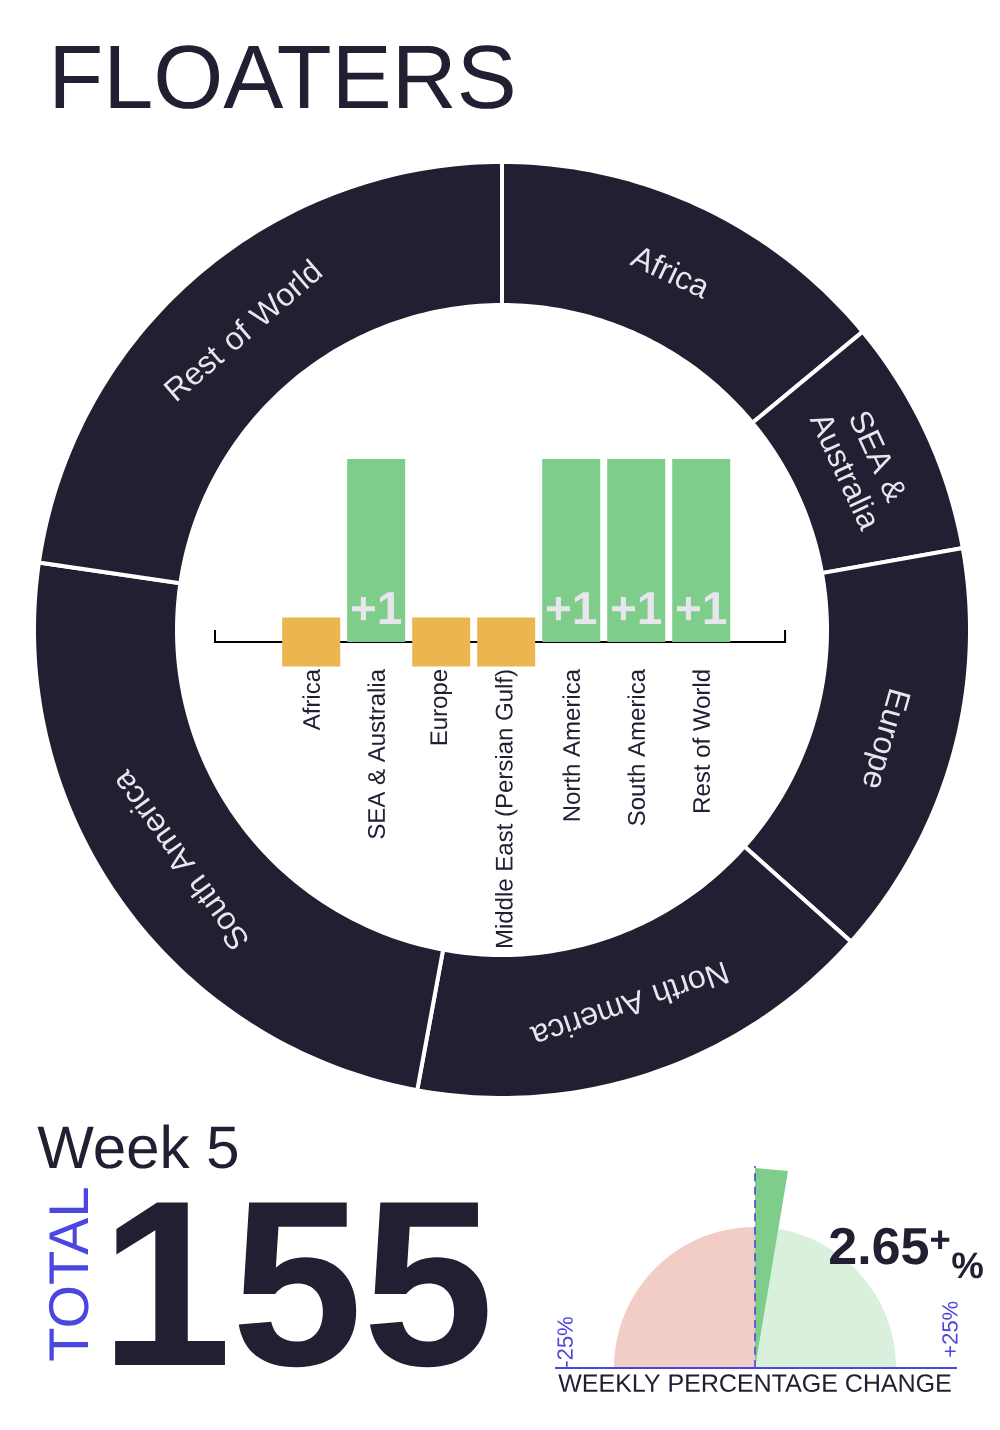 The width and height of the screenshot is (1000, 1430). What do you see at coordinates (311, 699) in the screenshot?
I see `x-tick-label: Africa` at bounding box center [311, 699].